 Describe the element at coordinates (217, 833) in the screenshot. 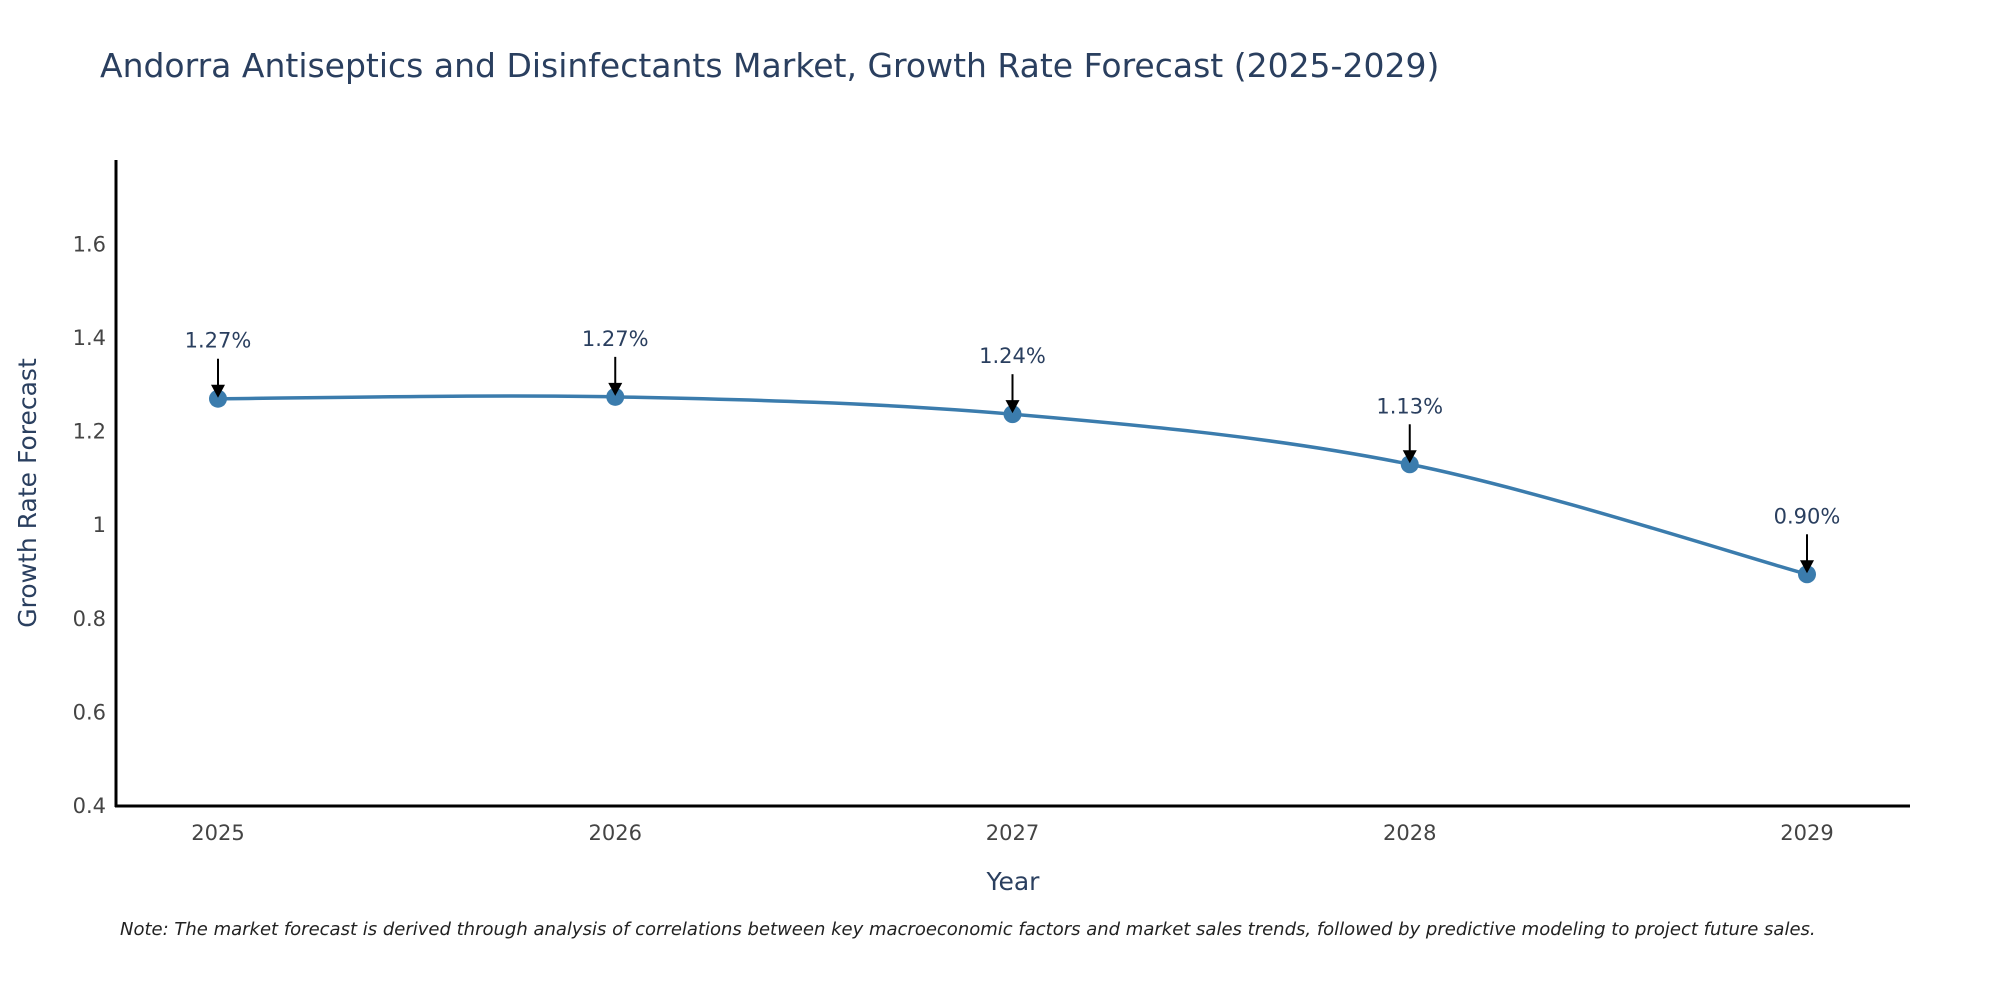

I see `x-tick-label: 2025` at that location.